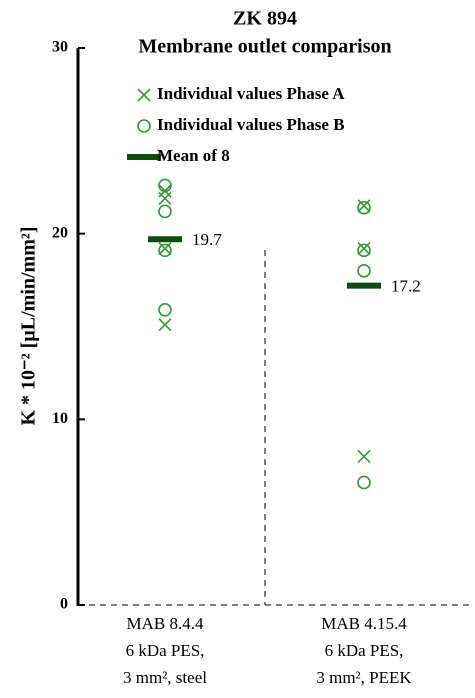 The height and width of the screenshot is (698, 475). Describe the element at coordinates (364, 677) in the screenshot. I see `x-tick-label: 3 mm², PEEK` at that location.